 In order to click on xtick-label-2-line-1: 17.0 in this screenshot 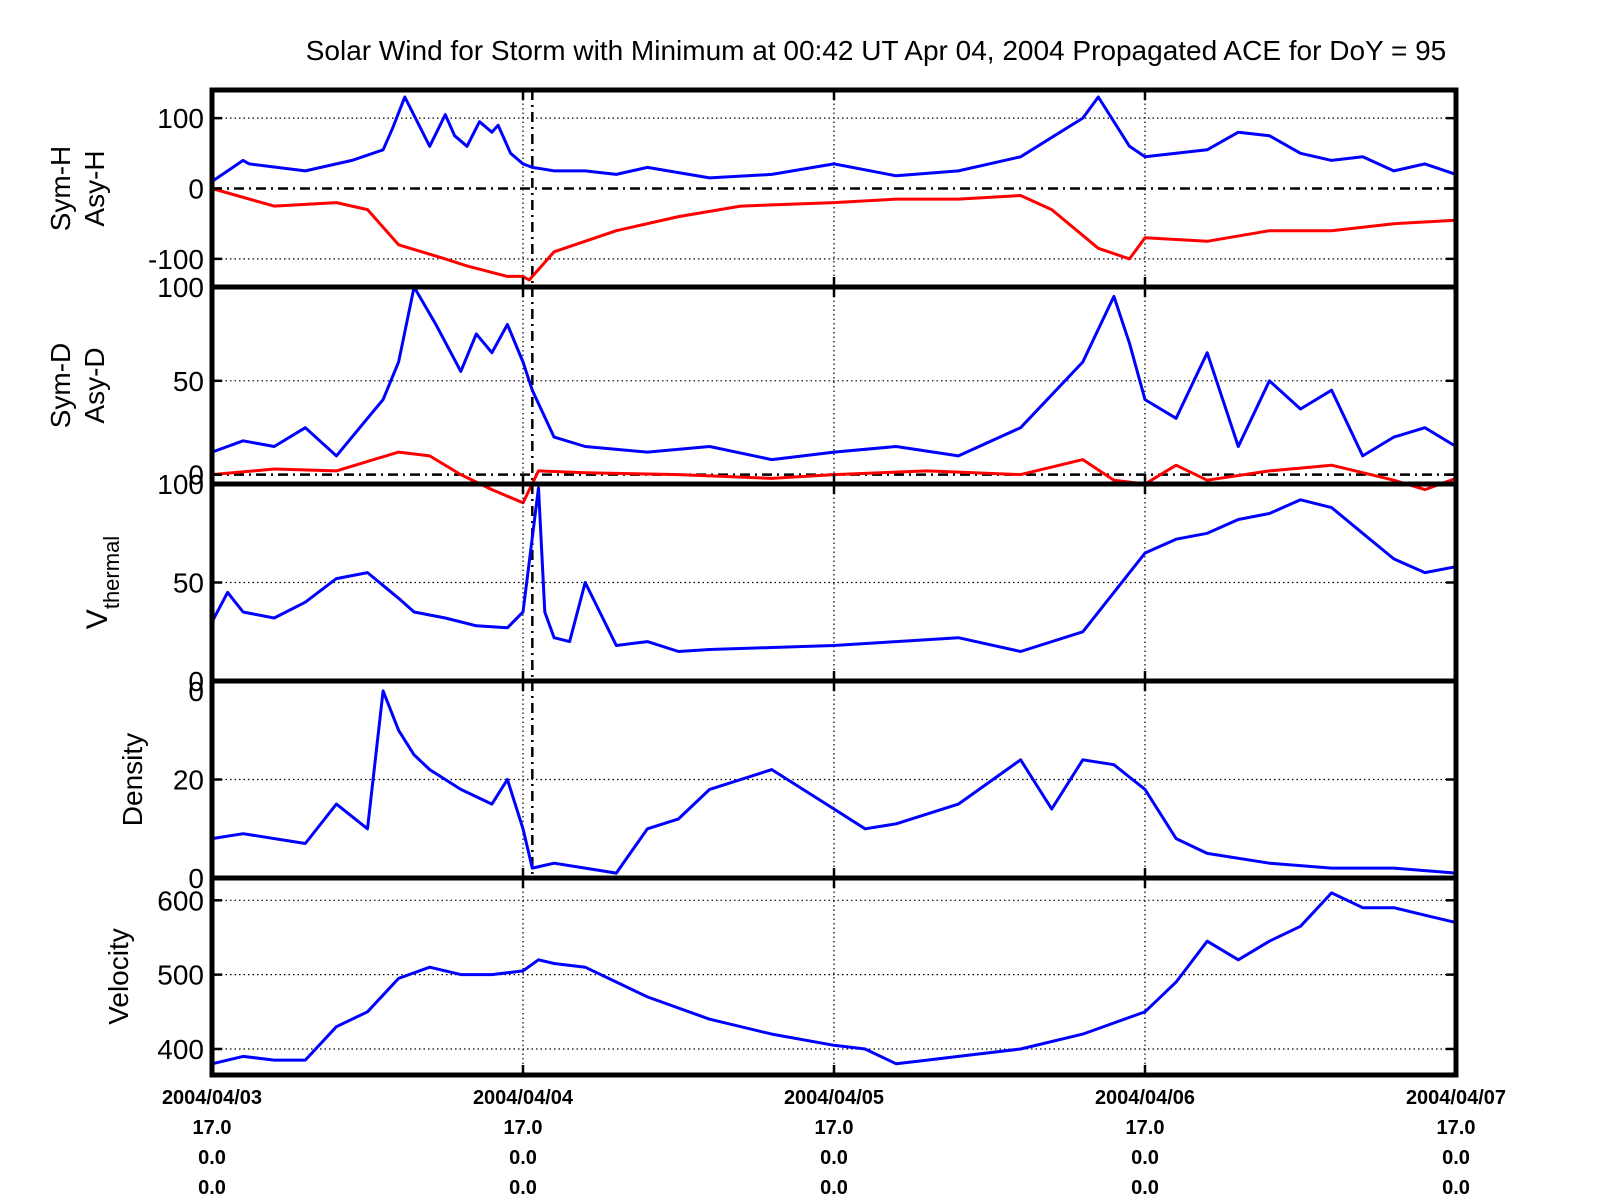, I will do `click(834, 1128)`.